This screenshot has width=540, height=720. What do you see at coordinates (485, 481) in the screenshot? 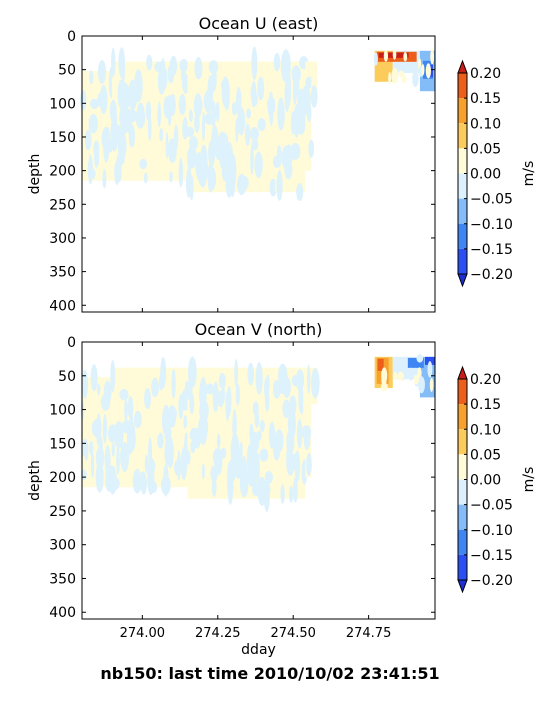
I see `colorbar-tick-label: 0.00` at bounding box center [485, 481].